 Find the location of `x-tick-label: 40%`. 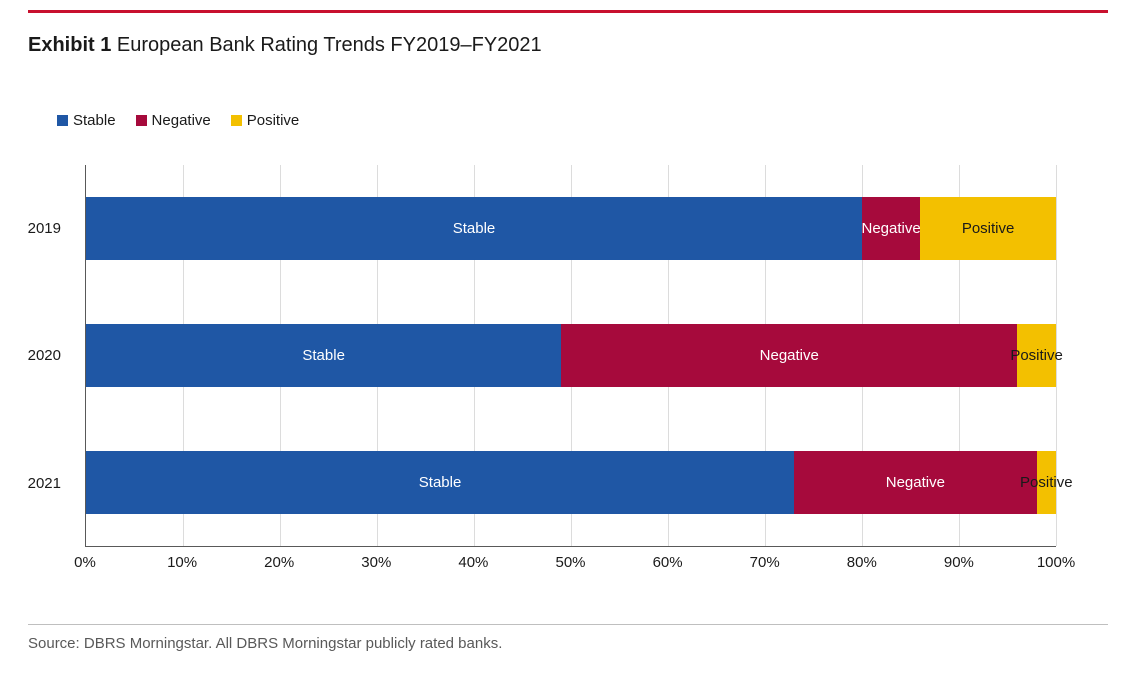

x-tick-label: 40% is located at coordinates (473, 562).